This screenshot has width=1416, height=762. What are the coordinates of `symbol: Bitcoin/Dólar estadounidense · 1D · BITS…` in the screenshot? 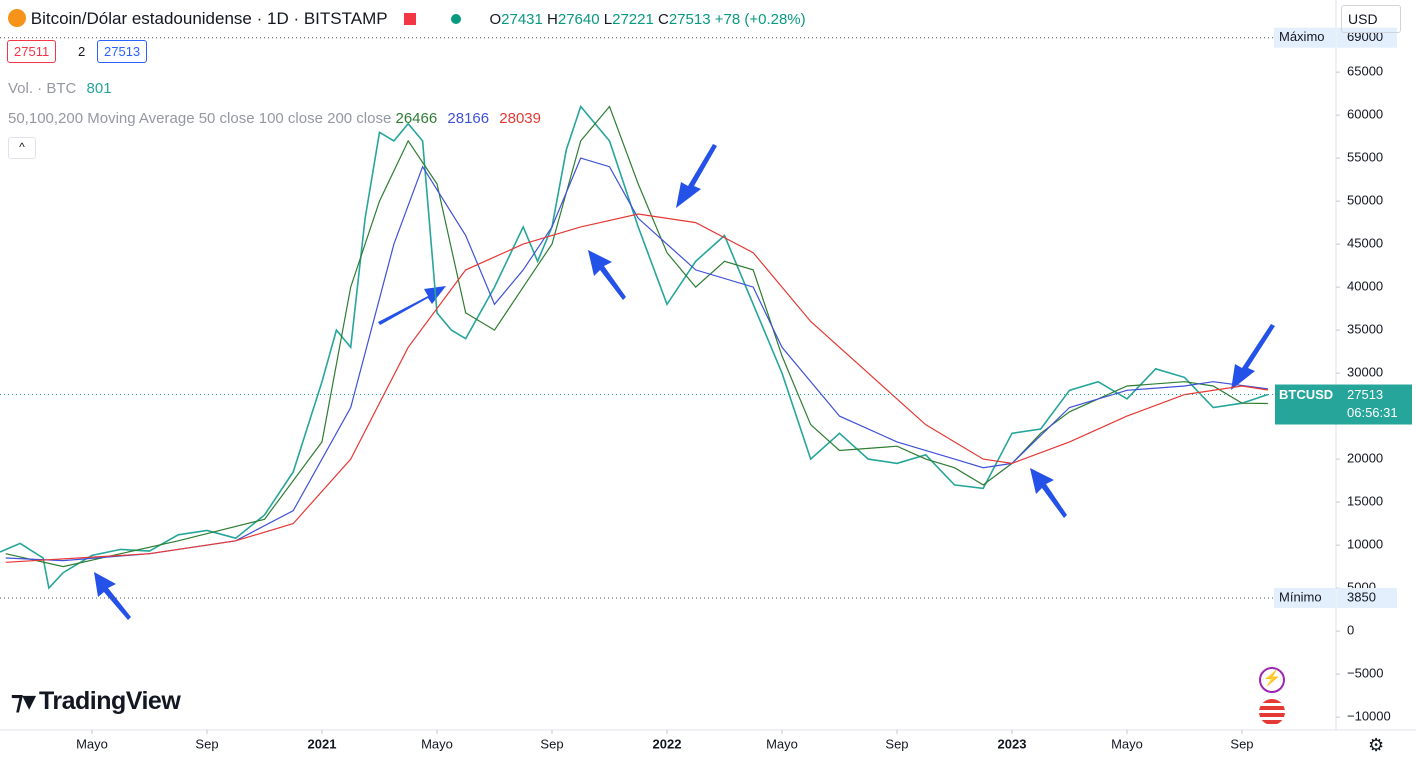 It's located at (209, 18).